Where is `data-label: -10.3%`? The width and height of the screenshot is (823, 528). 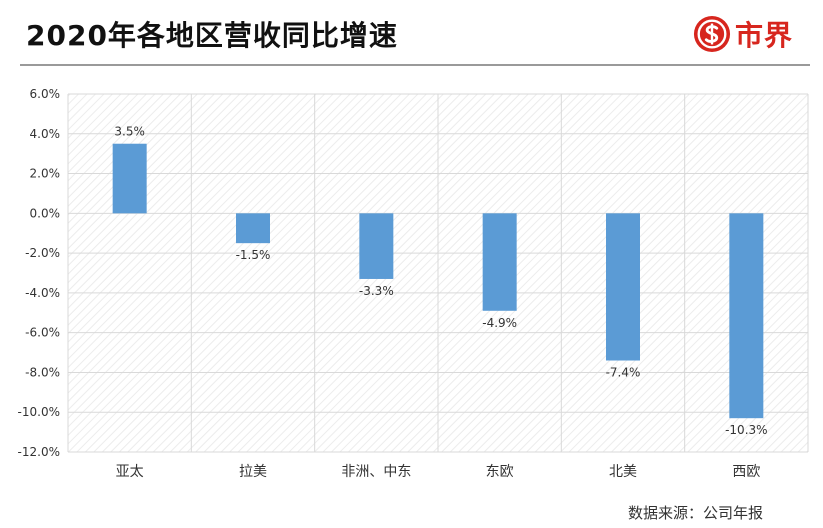
data-label: -10.3% is located at coordinates (746, 430).